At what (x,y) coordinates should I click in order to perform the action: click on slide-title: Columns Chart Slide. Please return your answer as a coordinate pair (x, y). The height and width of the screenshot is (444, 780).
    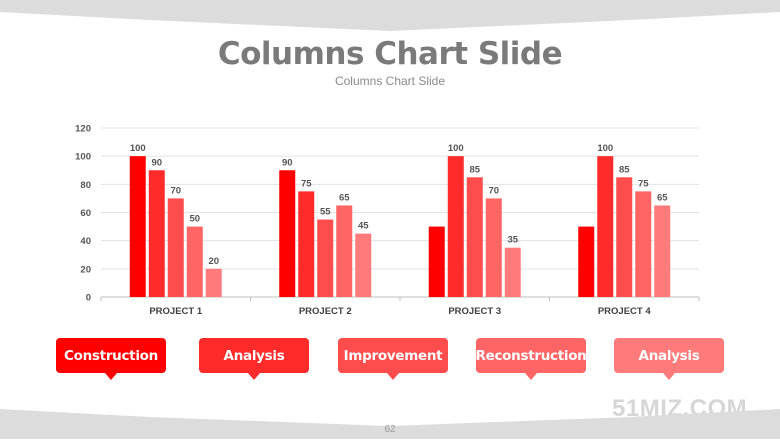
    Looking at the image, I should click on (390, 54).